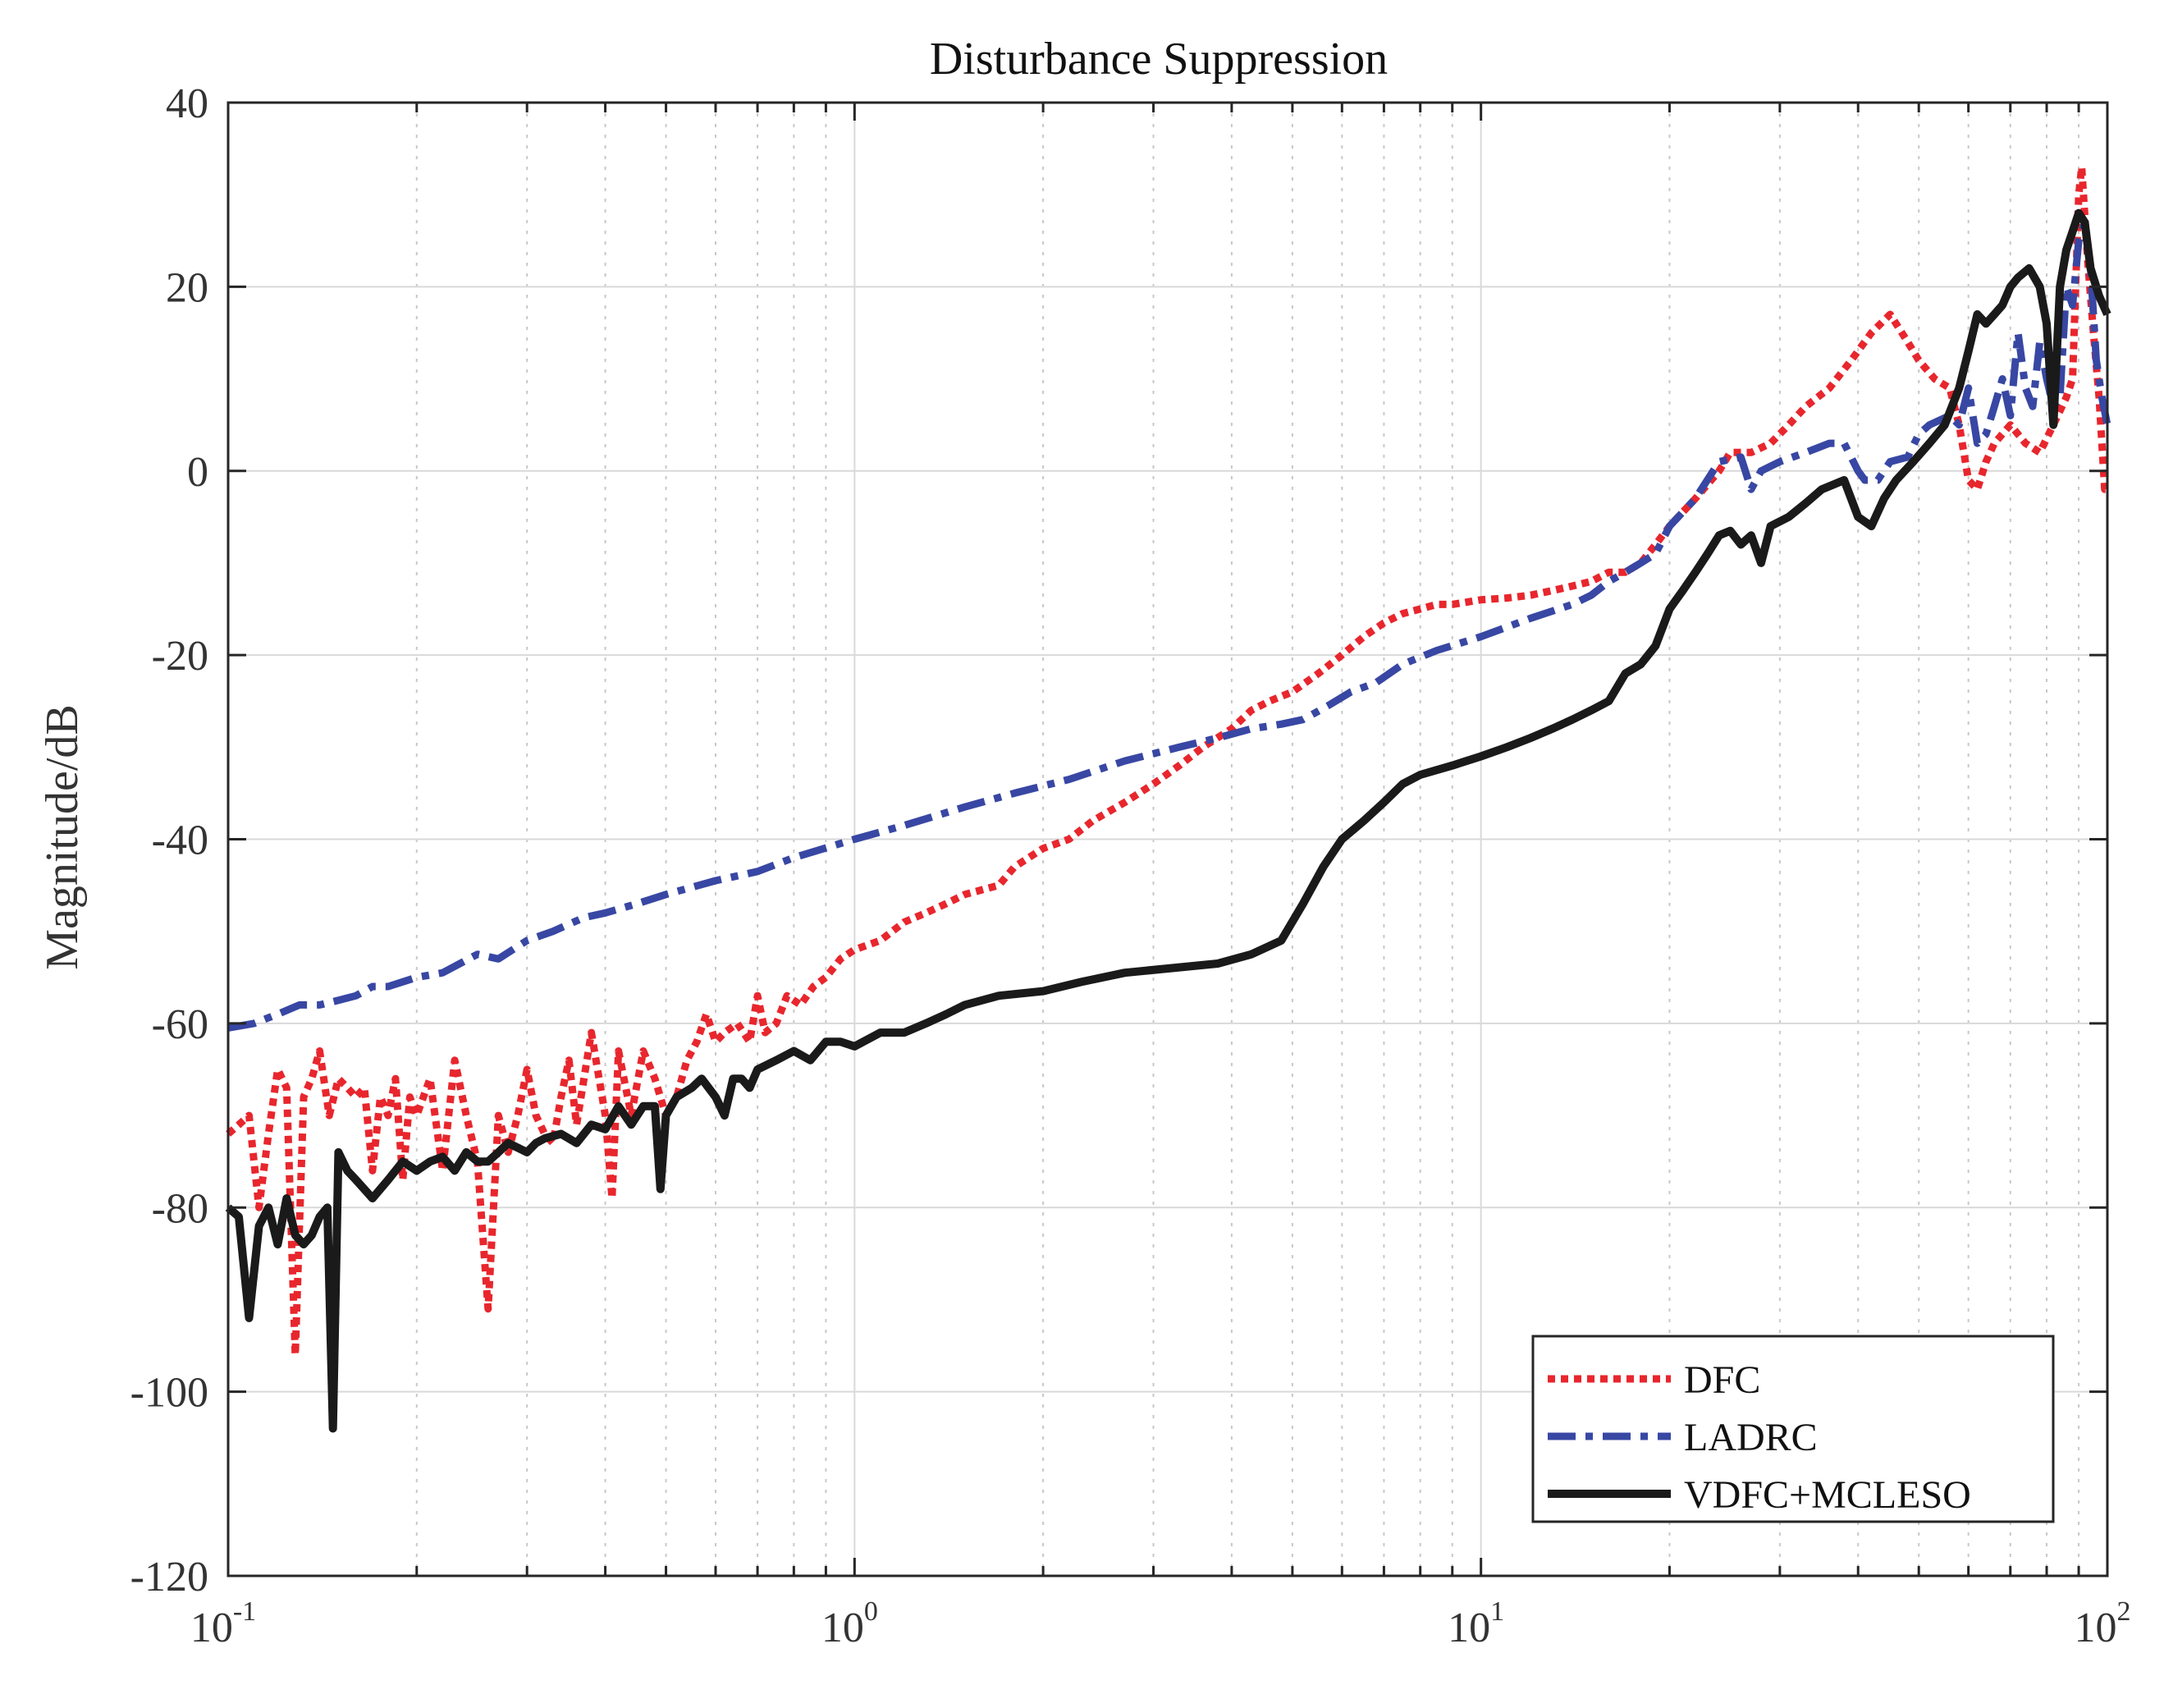 The image size is (2164, 1708). What do you see at coordinates (180, 656) in the screenshot?
I see `y-tick-label: -20` at bounding box center [180, 656].